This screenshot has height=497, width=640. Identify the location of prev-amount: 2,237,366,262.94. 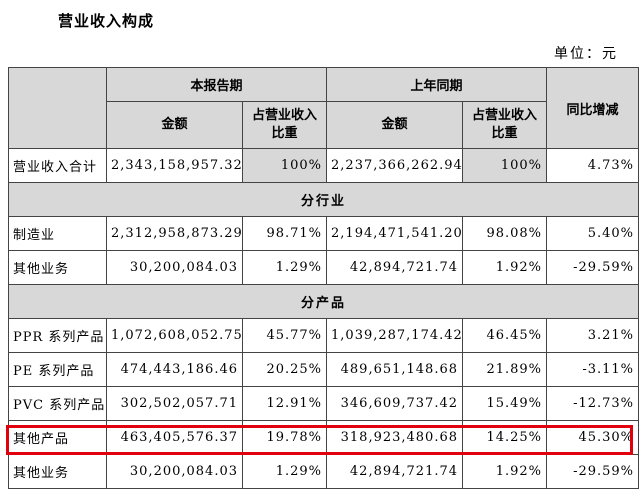
(395, 165).